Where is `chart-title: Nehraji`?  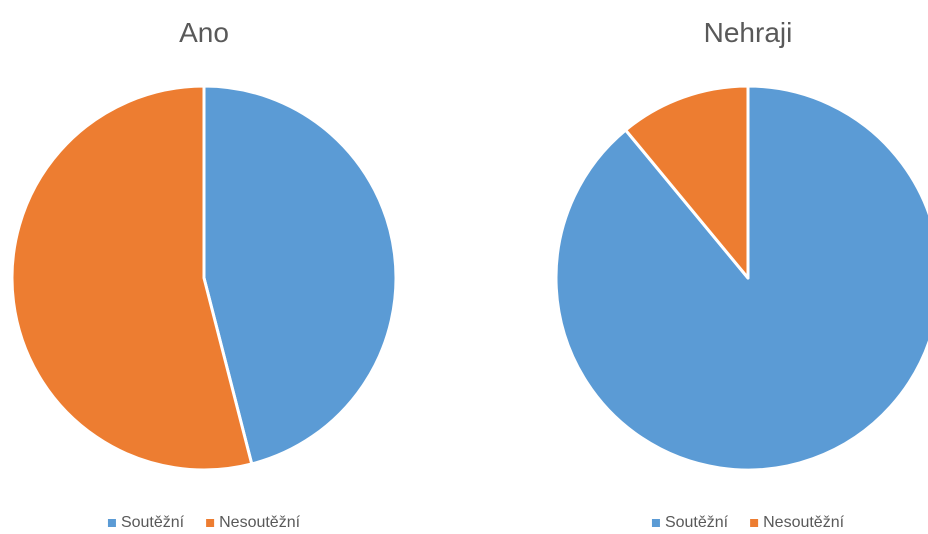 chart-title: Nehraji is located at coordinates (748, 32).